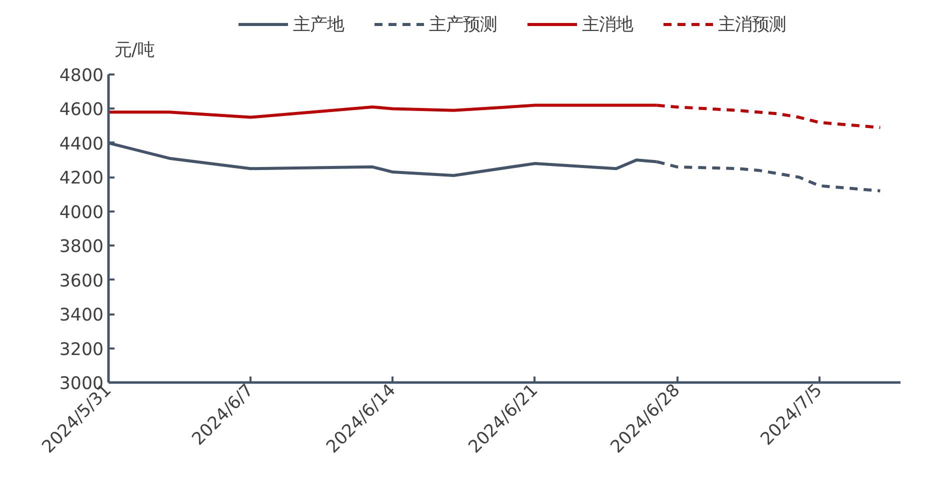 The image size is (940, 504). I want to click on legend-label: 主产预测, so click(463, 25).